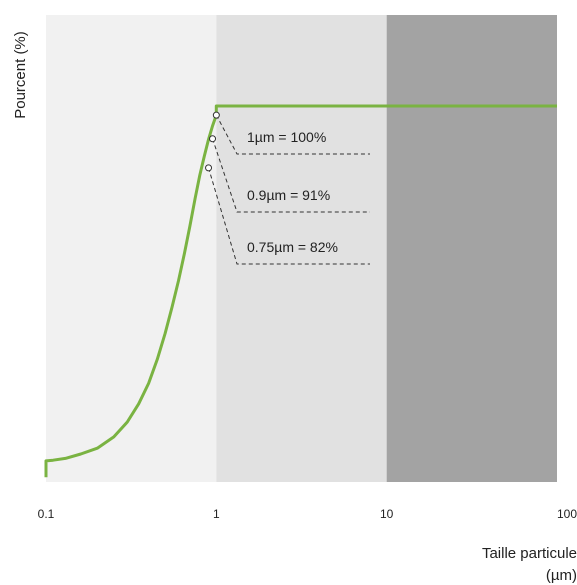  What do you see at coordinates (292, 247) in the screenshot?
I see `annotation-label-2: 0.75µm = 82%` at bounding box center [292, 247].